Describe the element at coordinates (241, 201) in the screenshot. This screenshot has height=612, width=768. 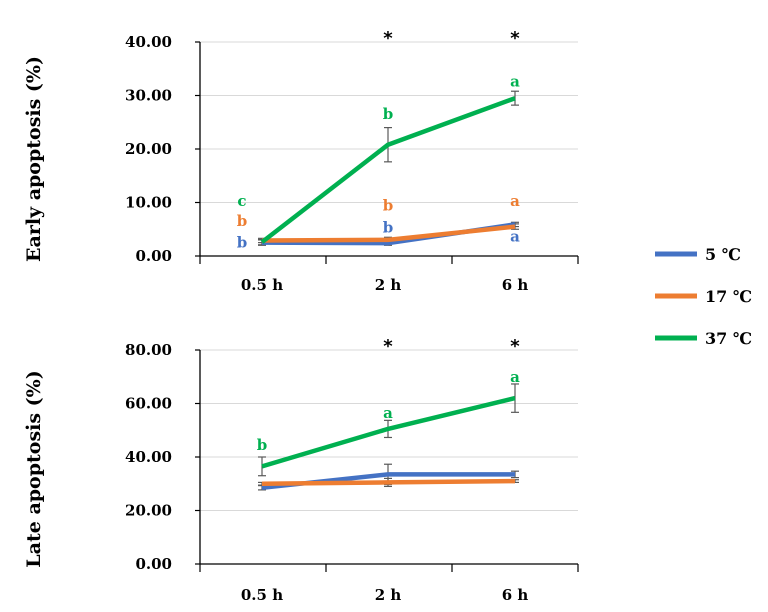
I see `early-significance-letter: c` at that location.